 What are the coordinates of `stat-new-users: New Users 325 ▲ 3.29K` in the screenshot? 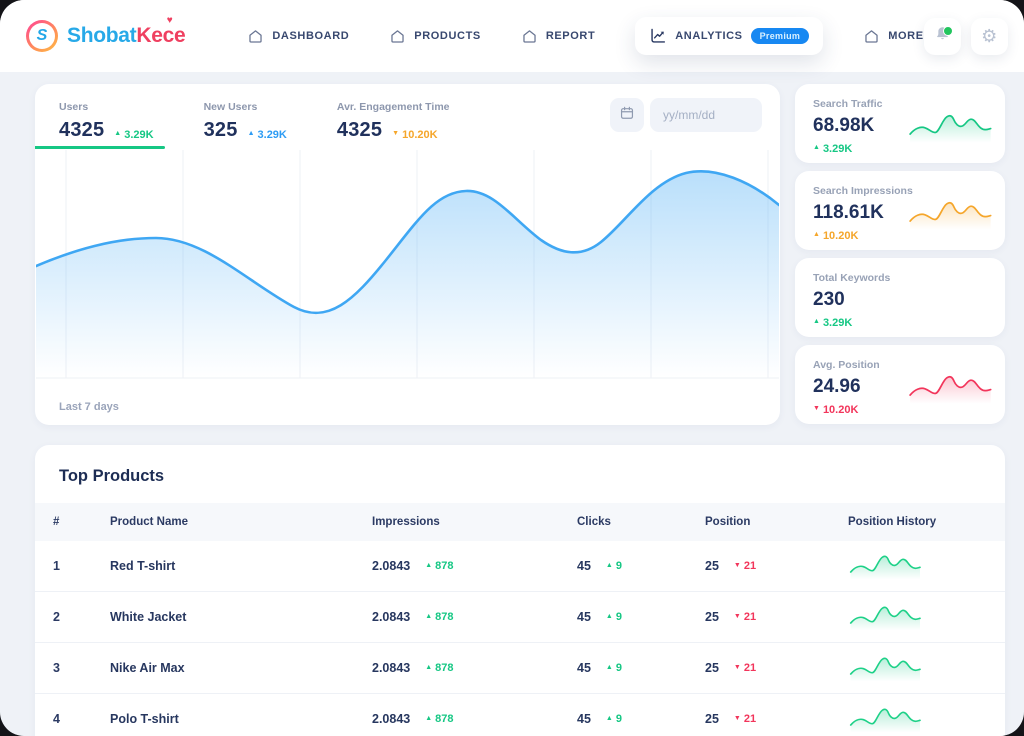 It's located at (245, 121).